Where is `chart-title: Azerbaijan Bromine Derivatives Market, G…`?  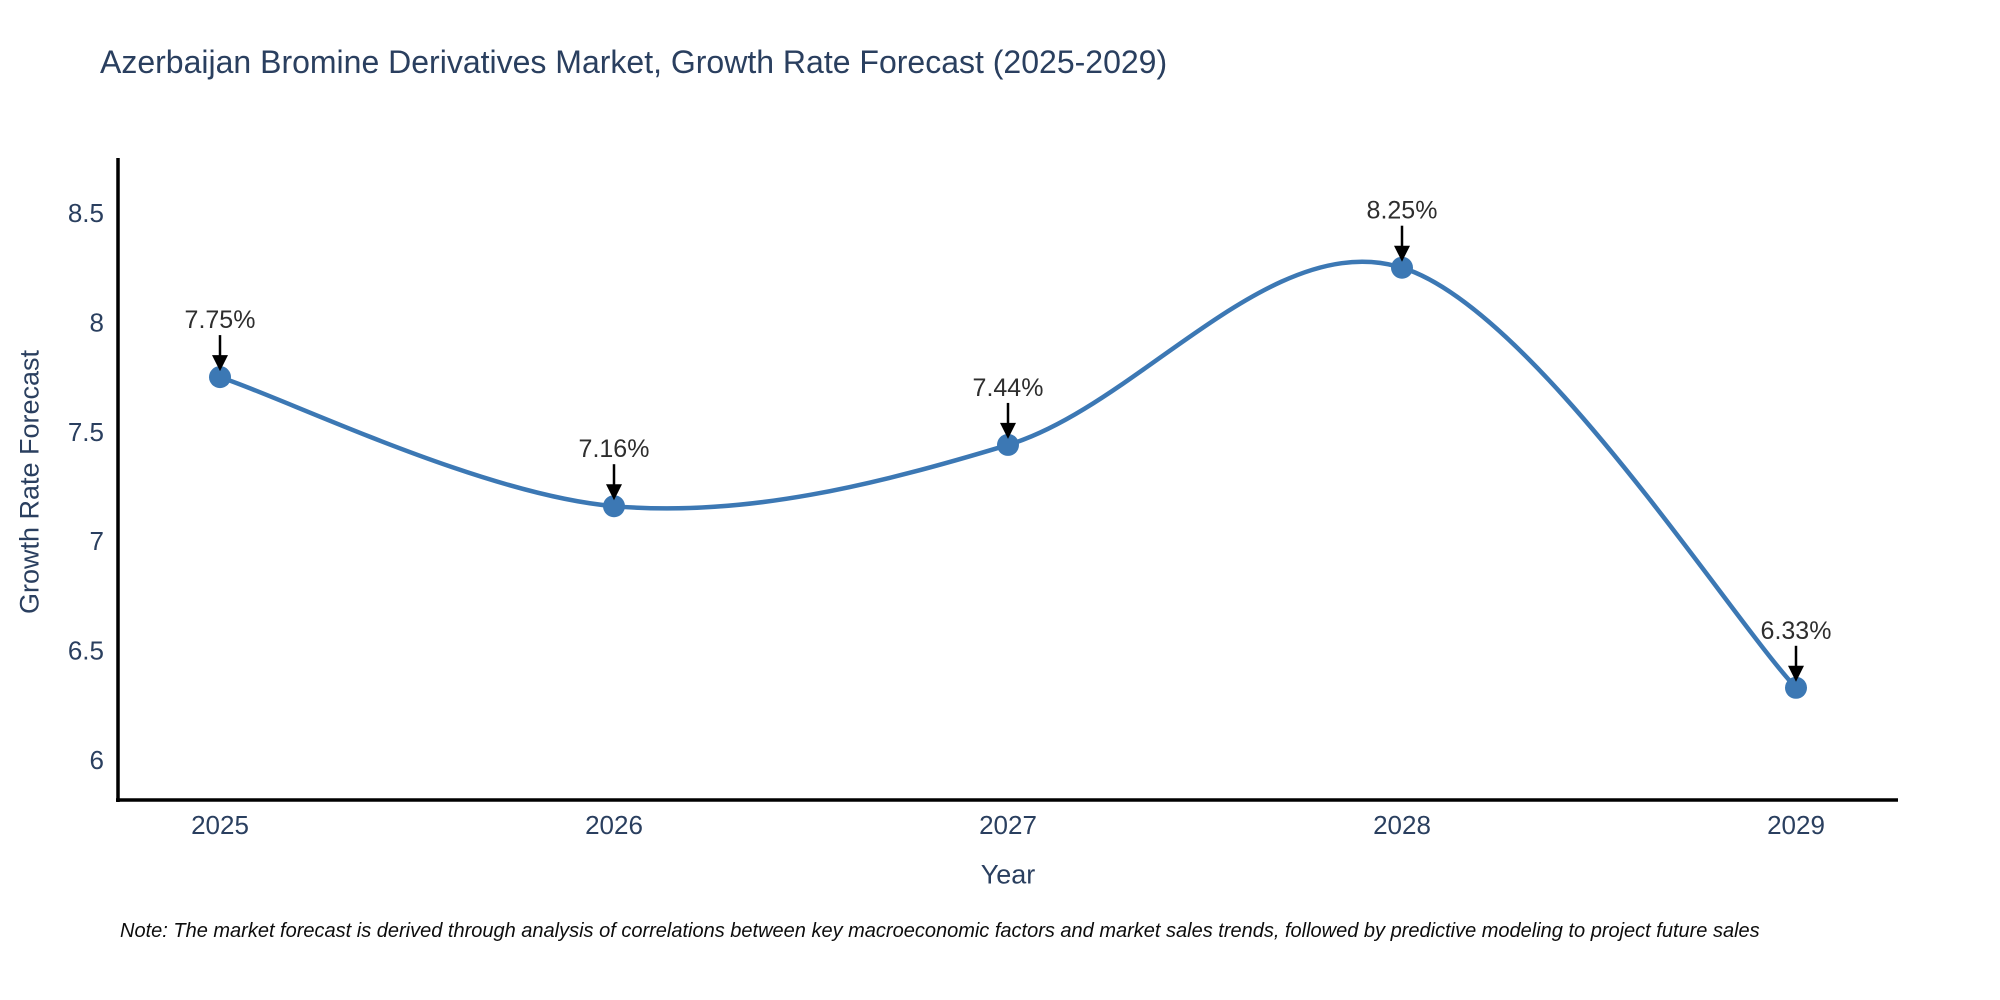 chart-title: Azerbaijan Bromine Derivatives Market, G… is located at coordinates (634, 62).